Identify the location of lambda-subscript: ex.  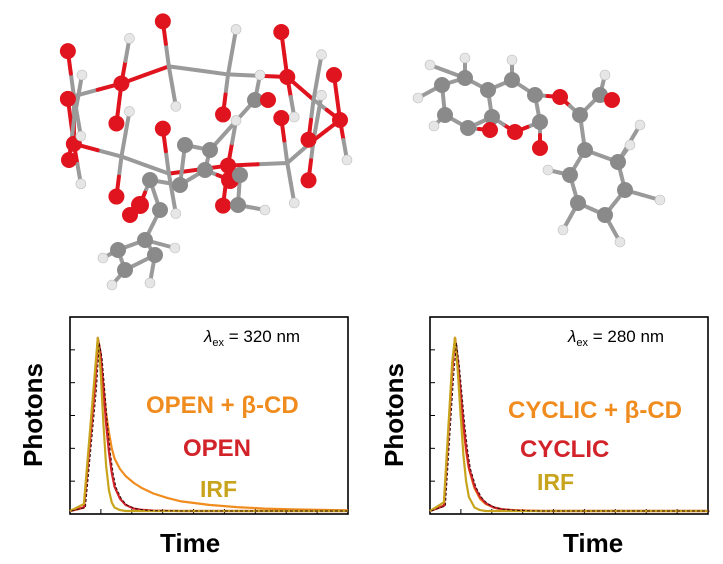
(218, 343).